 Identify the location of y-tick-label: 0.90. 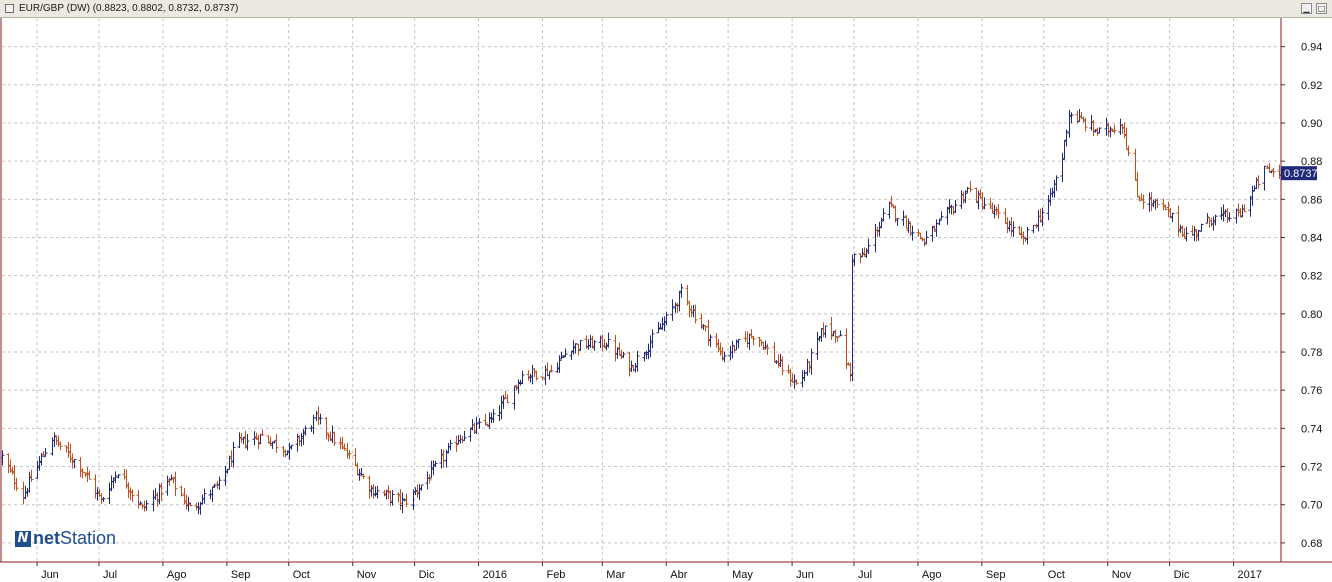
(1311, 124).